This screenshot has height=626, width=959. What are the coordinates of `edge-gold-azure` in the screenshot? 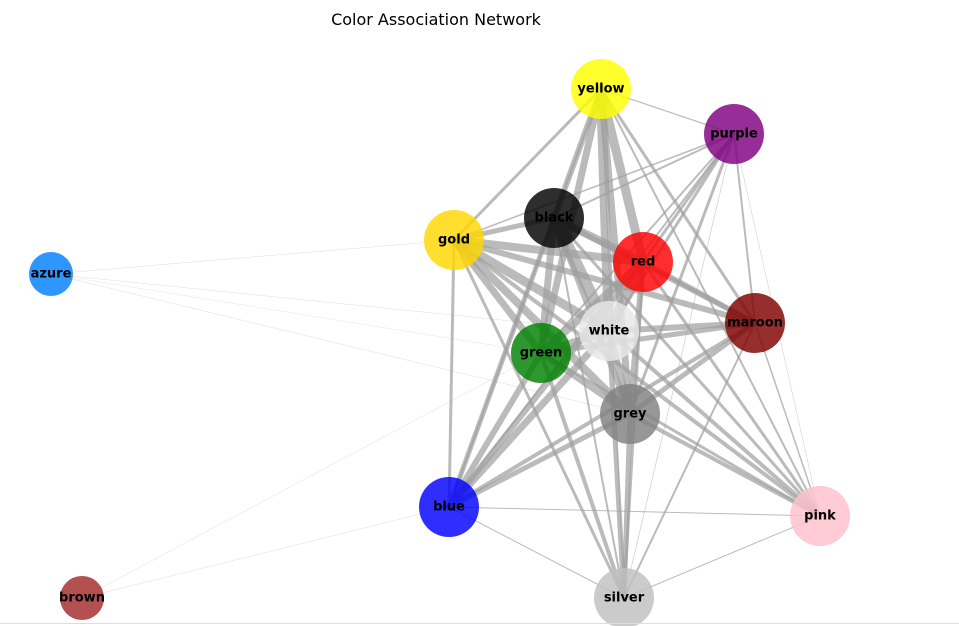 It's located at (252, 257).